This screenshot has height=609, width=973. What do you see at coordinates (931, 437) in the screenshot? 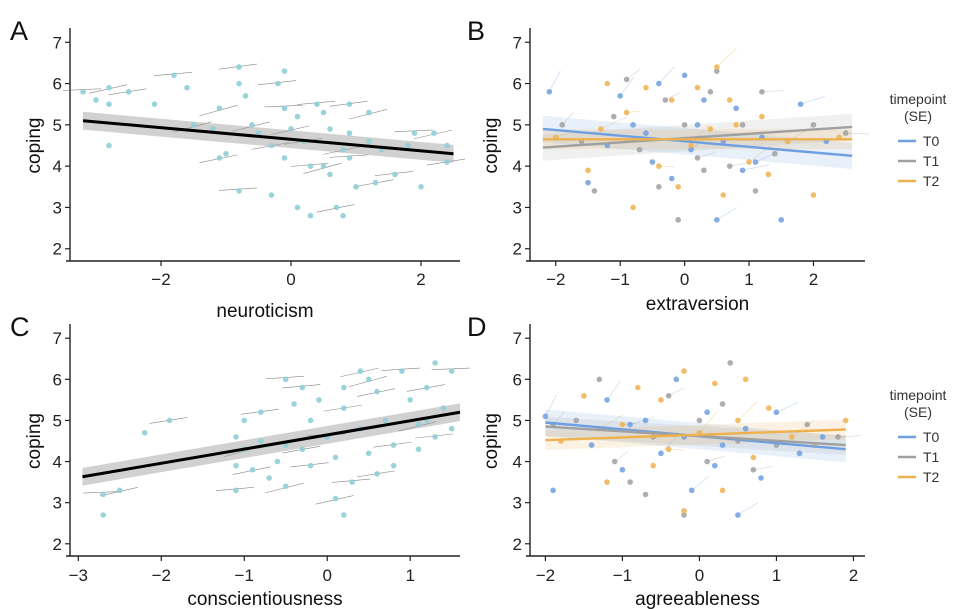
I see `legend-label-T0: T0` at bounding box center [931, 437].